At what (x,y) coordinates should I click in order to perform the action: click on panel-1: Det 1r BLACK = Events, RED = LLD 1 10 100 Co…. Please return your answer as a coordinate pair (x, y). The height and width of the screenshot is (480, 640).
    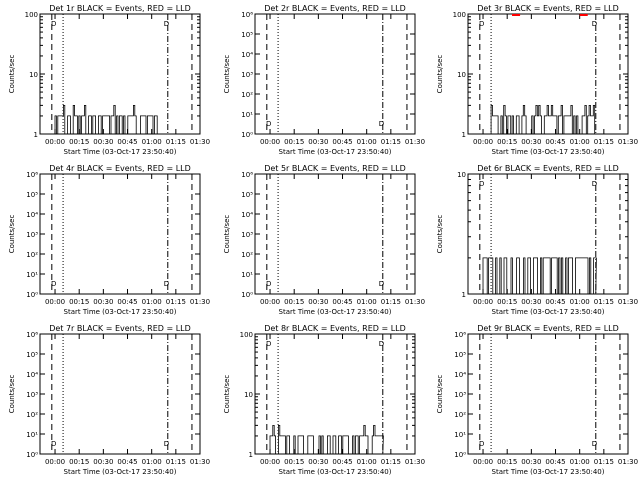
    Looking at the image, I should click on (109, 80).